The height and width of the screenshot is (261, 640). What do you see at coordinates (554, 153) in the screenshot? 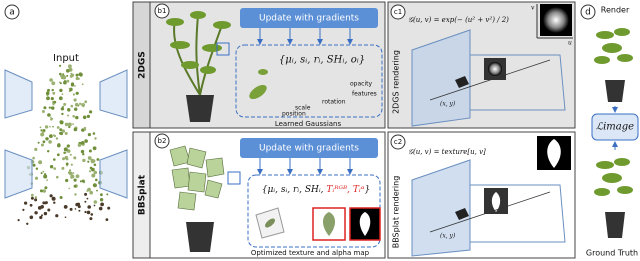
I see `alpha-leaf` at bounding box center [554, 153].